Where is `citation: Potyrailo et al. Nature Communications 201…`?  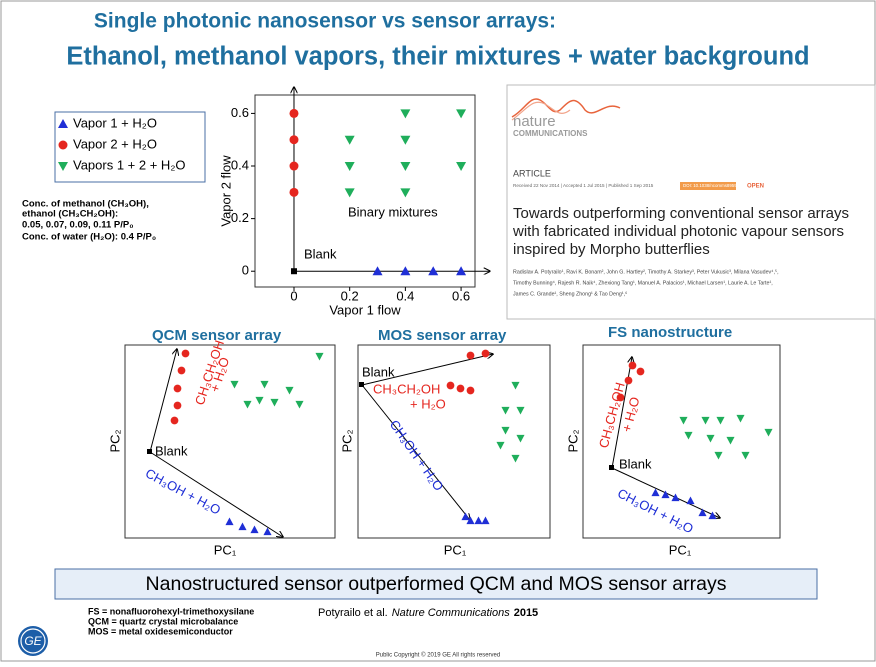
citation: Potyrailo et al. Nature Communications 201… is located at coordinates (428, 613).